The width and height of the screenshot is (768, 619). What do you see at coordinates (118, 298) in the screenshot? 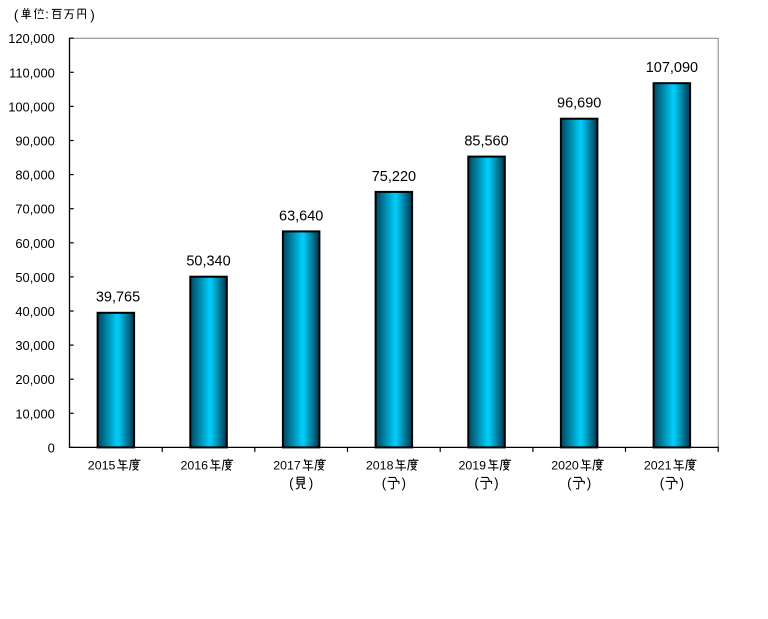
I see `svg-text: 39,765` at bounding box center [118, 298].